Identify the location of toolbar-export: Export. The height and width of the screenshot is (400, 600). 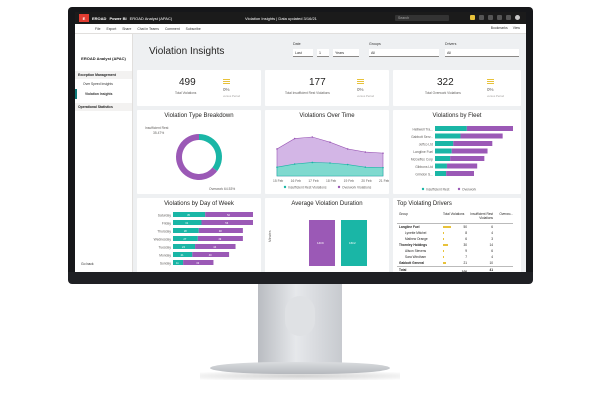
(111, 28).